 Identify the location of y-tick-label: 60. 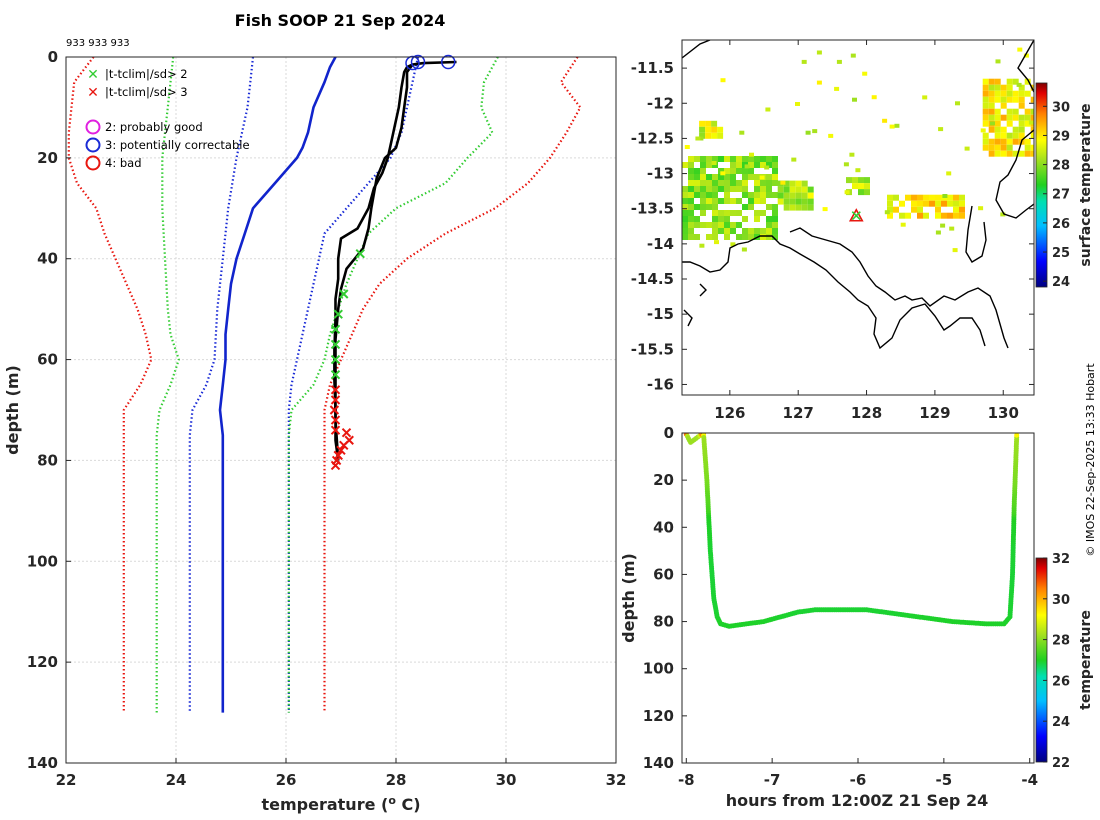
(47, 360).